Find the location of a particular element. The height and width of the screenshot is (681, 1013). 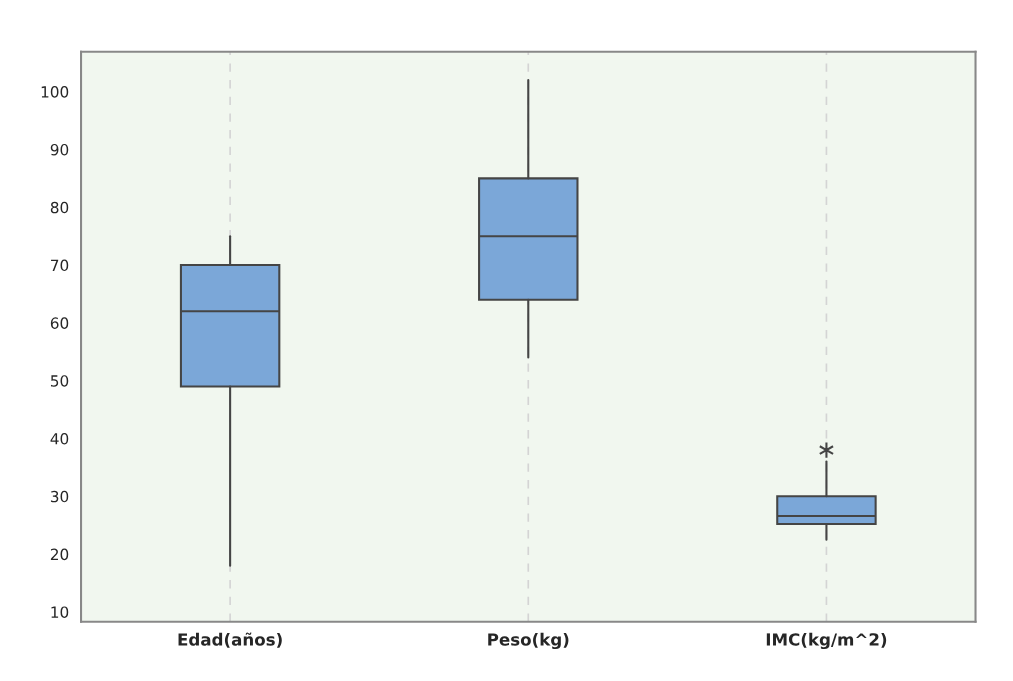

y-tick-label: 70 is located at coordinates (60, 265).